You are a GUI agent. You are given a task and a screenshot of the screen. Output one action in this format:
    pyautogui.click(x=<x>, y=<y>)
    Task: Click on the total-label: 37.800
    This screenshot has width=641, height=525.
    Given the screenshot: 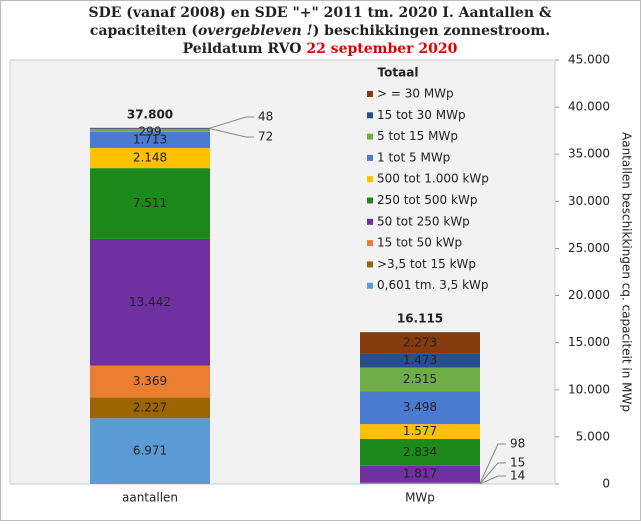 What is the action you would take?
    pyautogui.click(x=150, y=114)
    